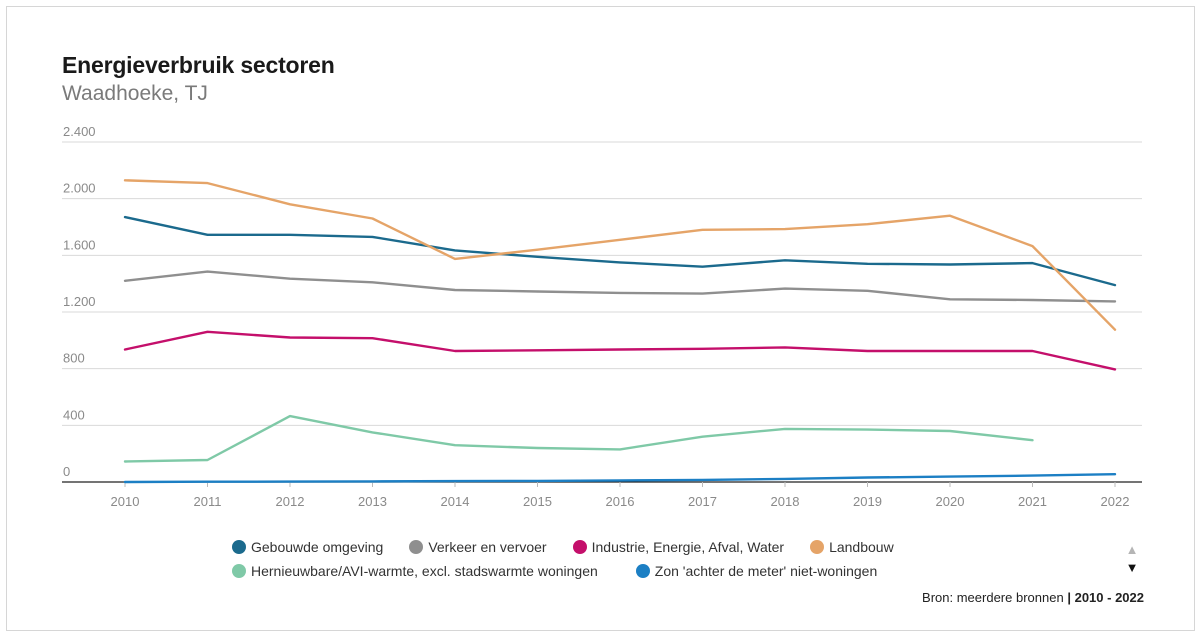 The width and height of the screenshot is (1201, 637). What do you see at coordinates (317, 547) in the screenshot?
I see `legend-label: Gebouwde omgeving` at bounding box center [317, 547].